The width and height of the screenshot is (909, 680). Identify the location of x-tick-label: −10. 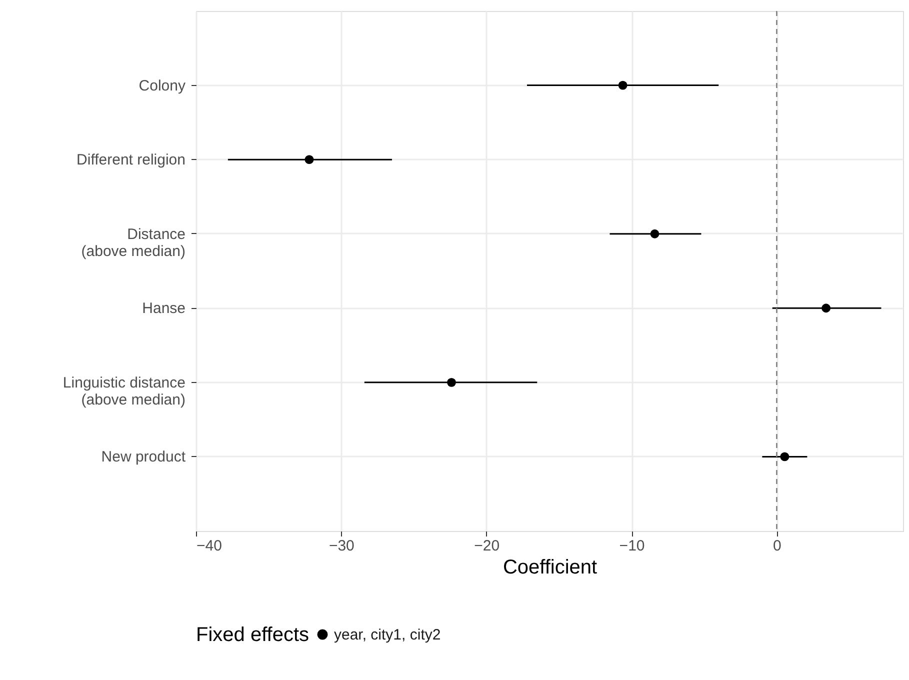
(632, 546).